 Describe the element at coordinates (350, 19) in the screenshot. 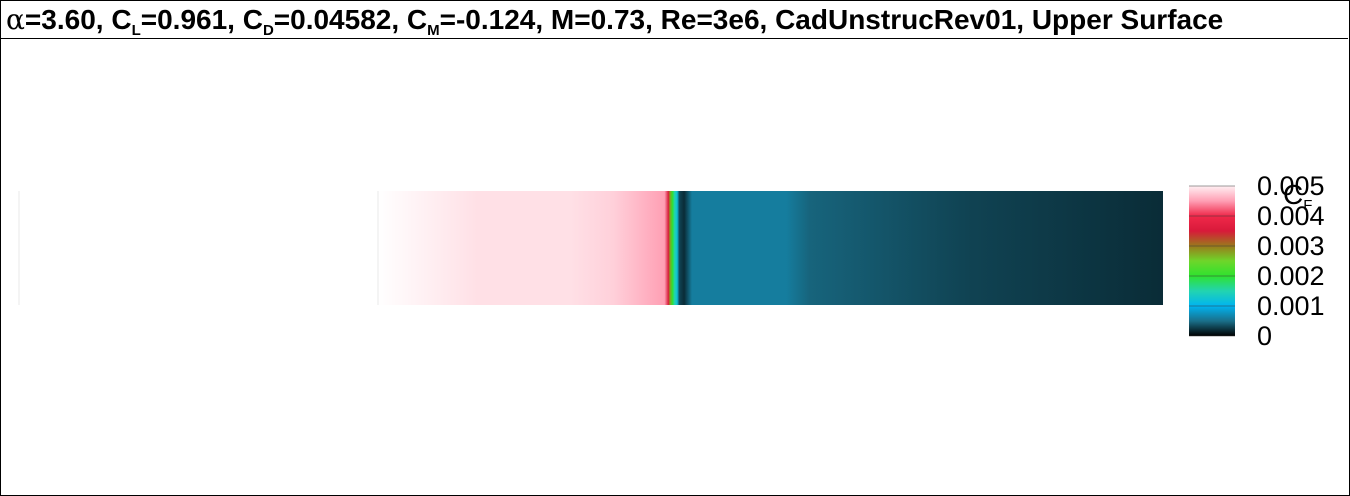

I see `title-cd-text: =0.04582, C` at that location.